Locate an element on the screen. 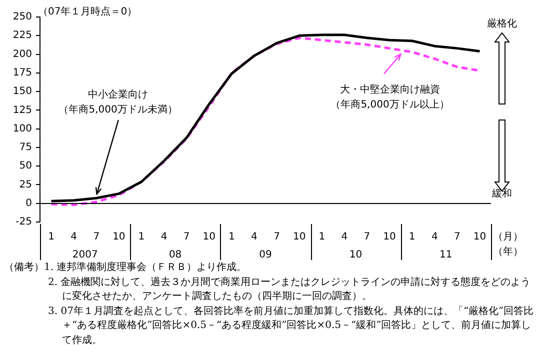 The height and width of the screenshot is (354, 544). y-tick-label: 200 is located at coordinates (22, 54).